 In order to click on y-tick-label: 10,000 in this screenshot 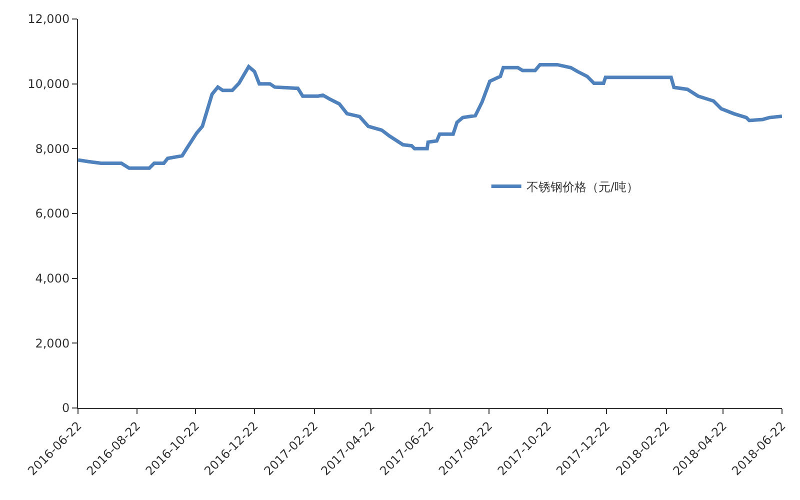, I will do `click(49, 84)`.